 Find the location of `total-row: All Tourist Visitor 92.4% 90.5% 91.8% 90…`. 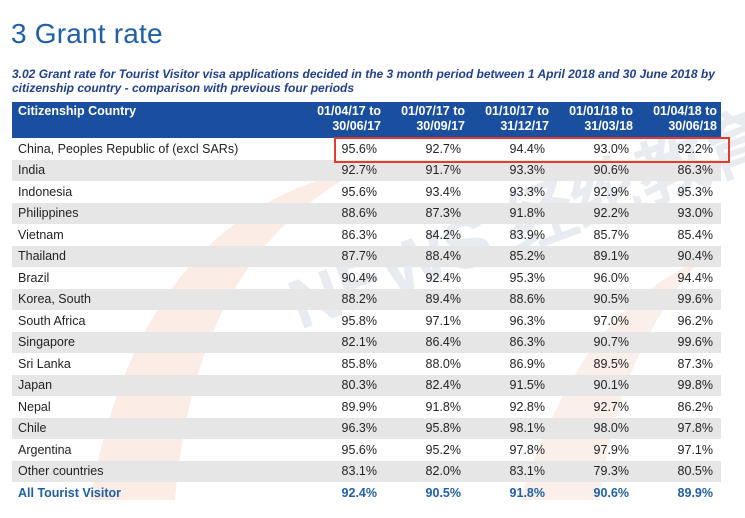

total-row: All Tourist Visitor 92.4% 90.5% 91.8% 90… is located at coordinates (366, 493).